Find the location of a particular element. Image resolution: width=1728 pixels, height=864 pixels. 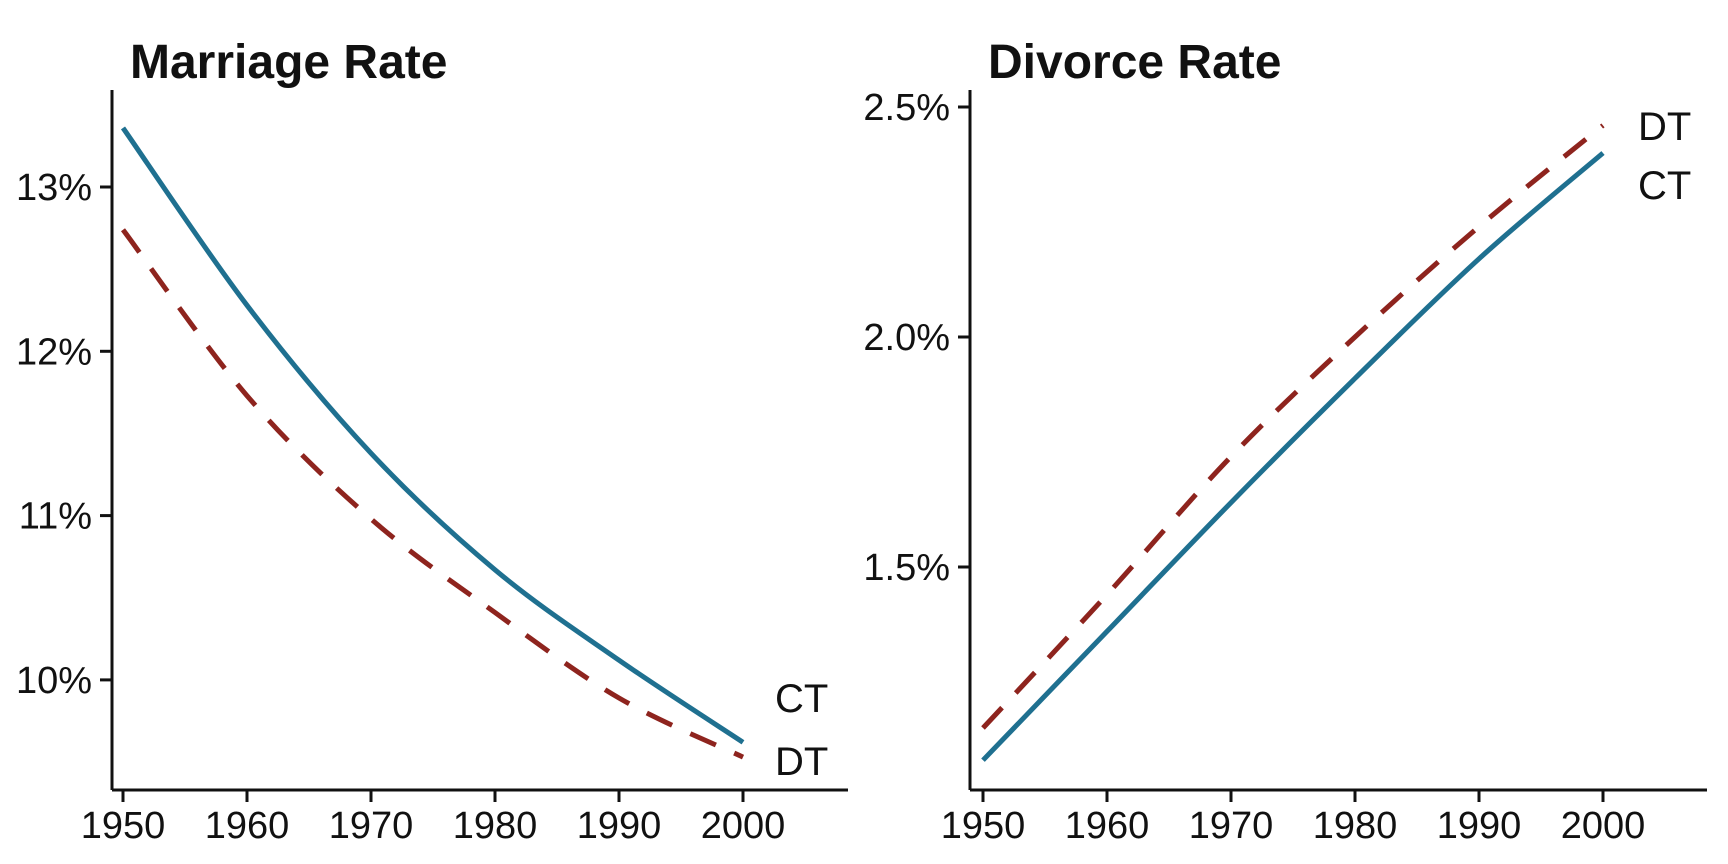

y-tick-label: 2.0% is located at coordinates (906, 338).